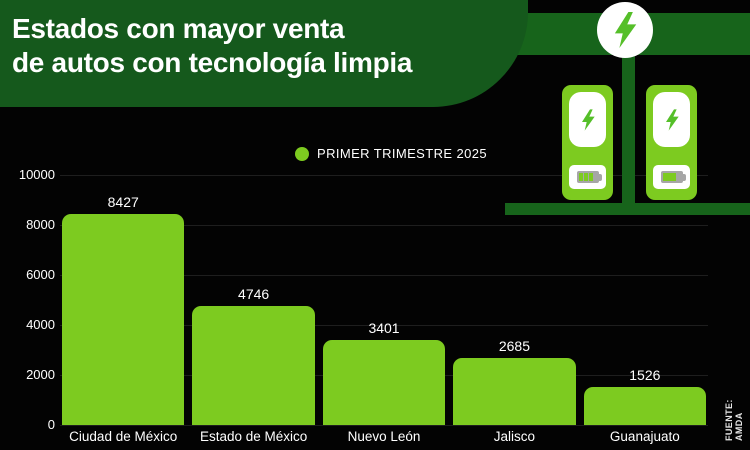 Image resolution: width=750 pixels, height=450 pixels. Describe the element at coordinates (36, 174) in the screenshot. I see `y-axis-tick: 10000` at that location.